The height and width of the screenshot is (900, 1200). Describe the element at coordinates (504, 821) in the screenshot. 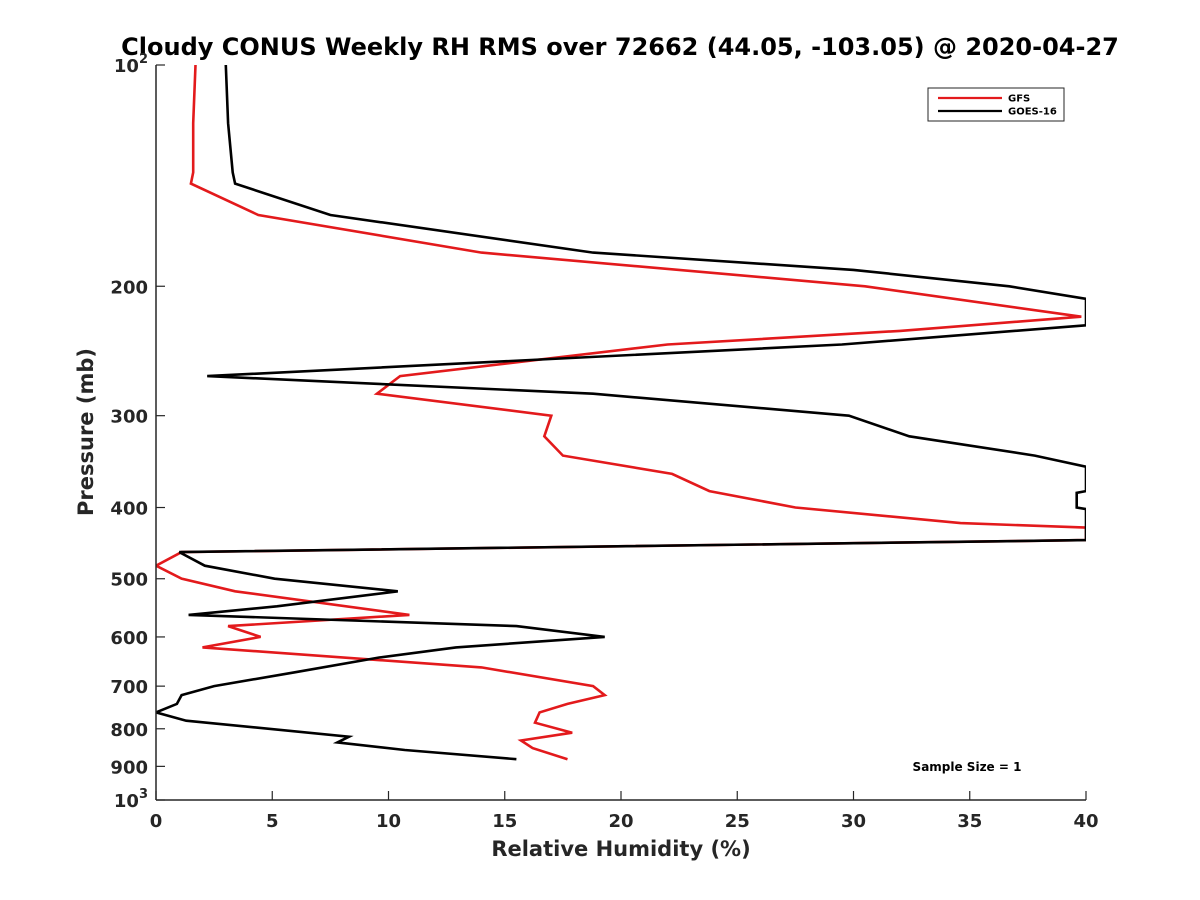

I see `x-tick-label: 15` at that location.